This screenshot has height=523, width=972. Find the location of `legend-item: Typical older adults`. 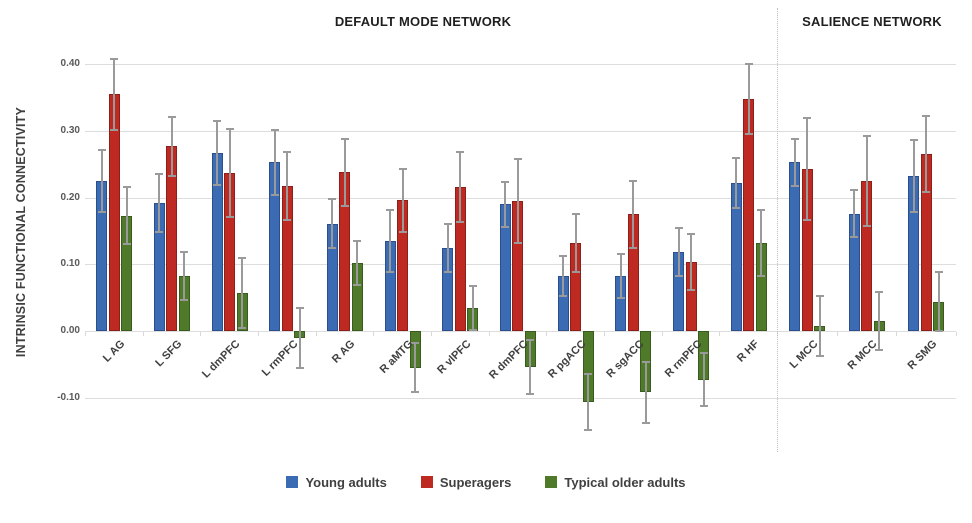

legend-item: Typical older adults is located at coordinates (615, 482).